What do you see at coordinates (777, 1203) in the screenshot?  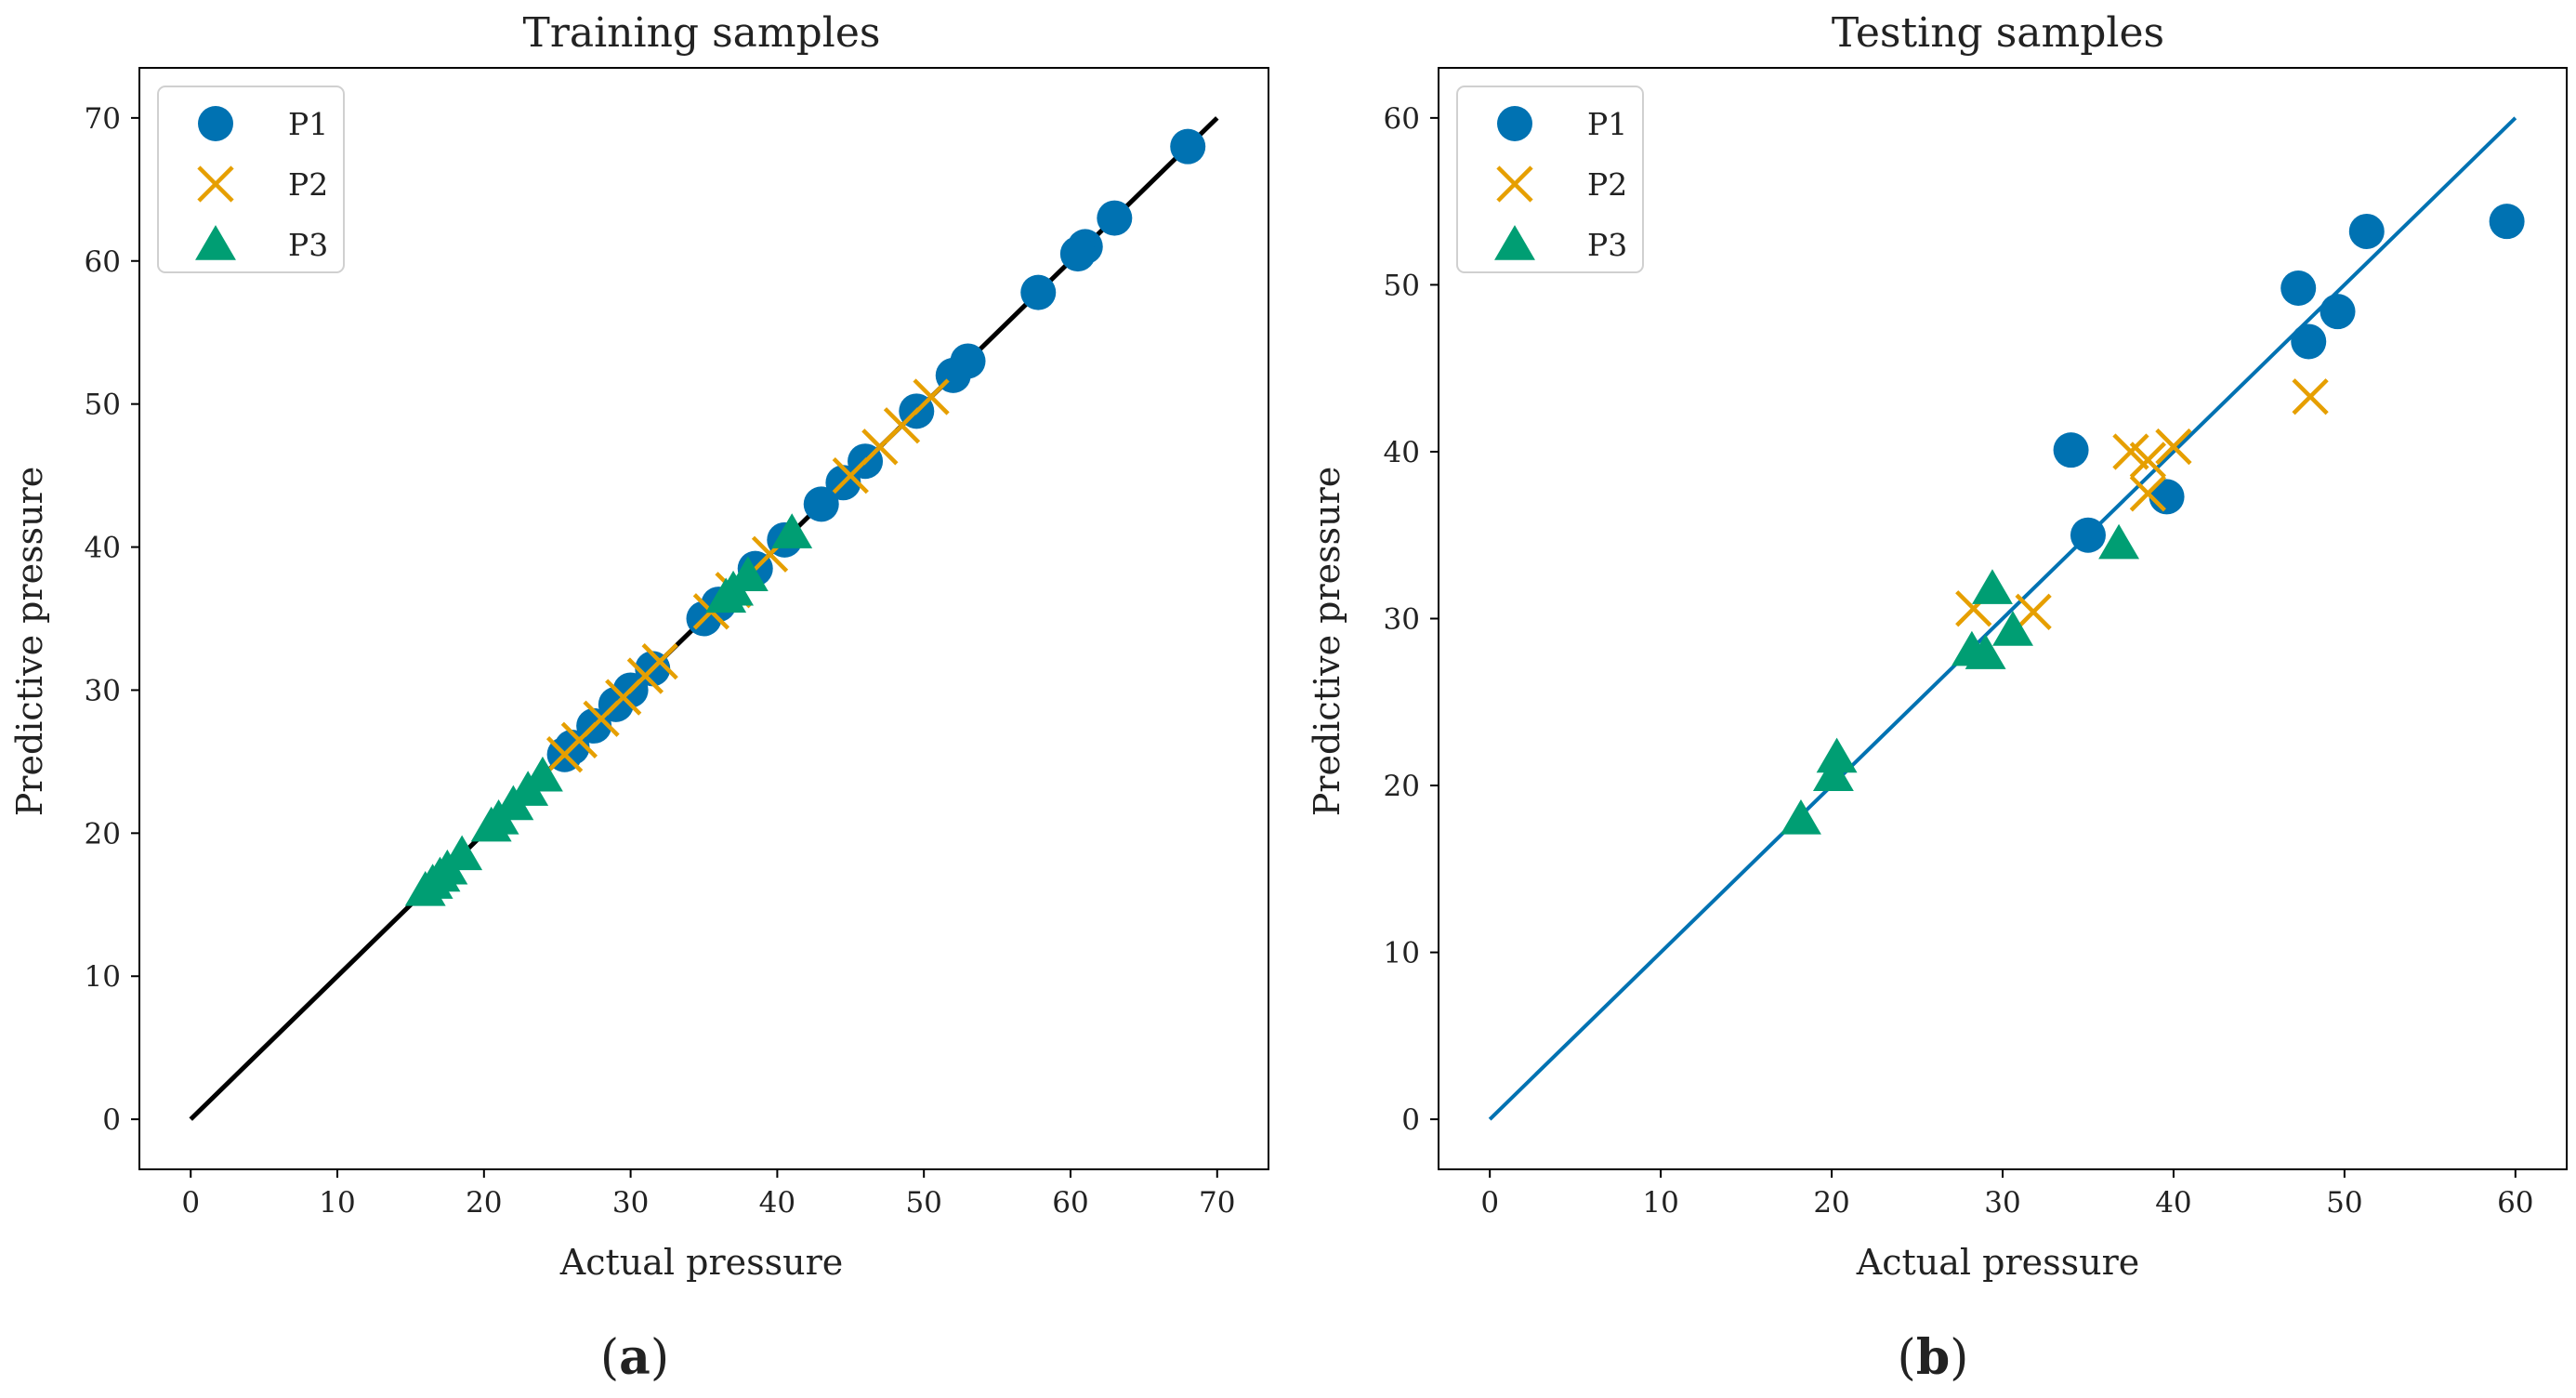 I see `x-tick-label-a-4: 40` at bounding box center [777, 1203].